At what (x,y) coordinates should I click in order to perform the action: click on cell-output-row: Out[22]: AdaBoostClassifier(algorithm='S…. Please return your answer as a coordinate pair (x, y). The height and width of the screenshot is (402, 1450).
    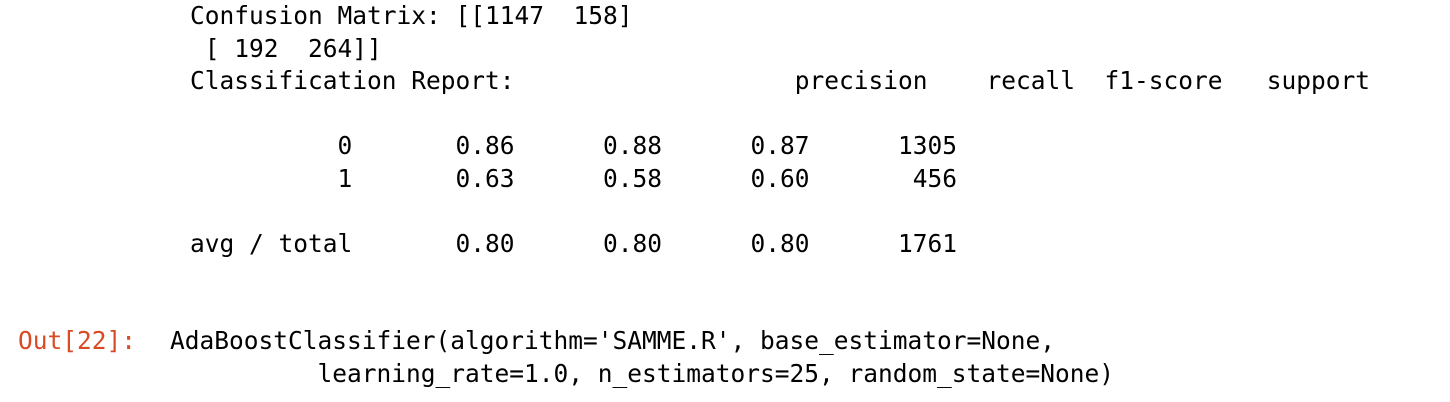
    Looking at the image, I should click on (566, 357).